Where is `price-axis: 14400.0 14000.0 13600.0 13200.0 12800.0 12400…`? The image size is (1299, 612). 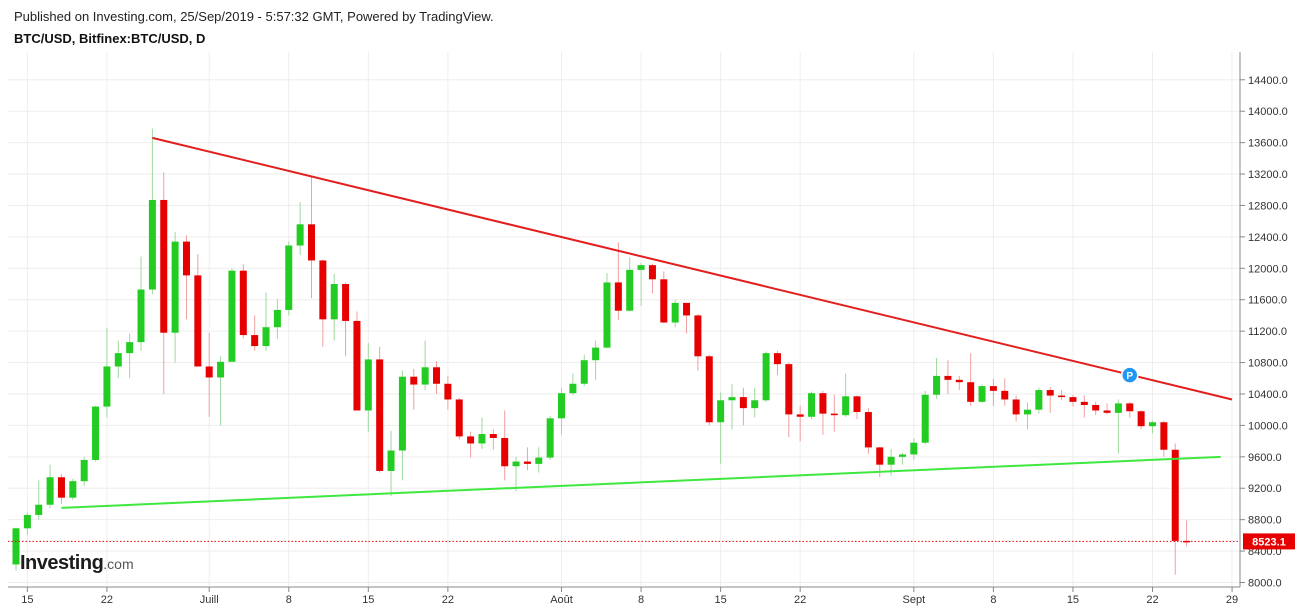
price-axis: 14400.0 14000.0 13600.0 13200.0 12800.0 12400… is located at coordinates (1263, 321).